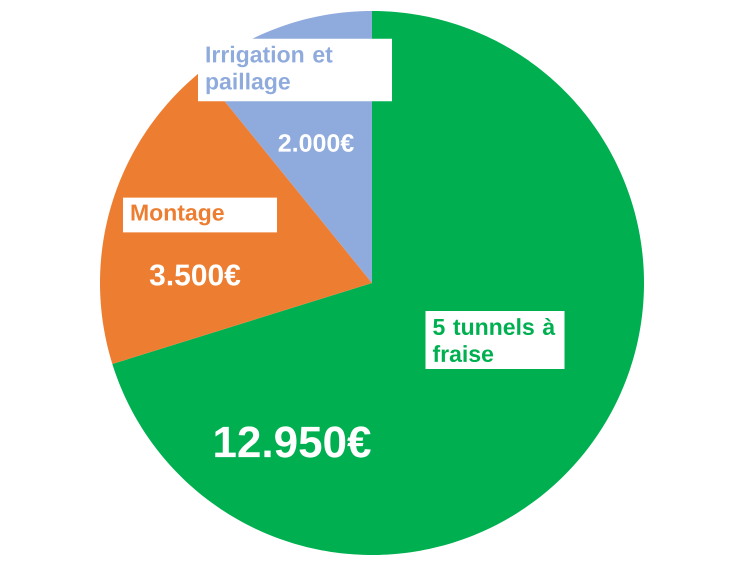 The height and width of the screenshot is (567, 730). Describe the element at coordinates (195, 275) in the screenshot. I see `data-label: 3.500€` at that location.